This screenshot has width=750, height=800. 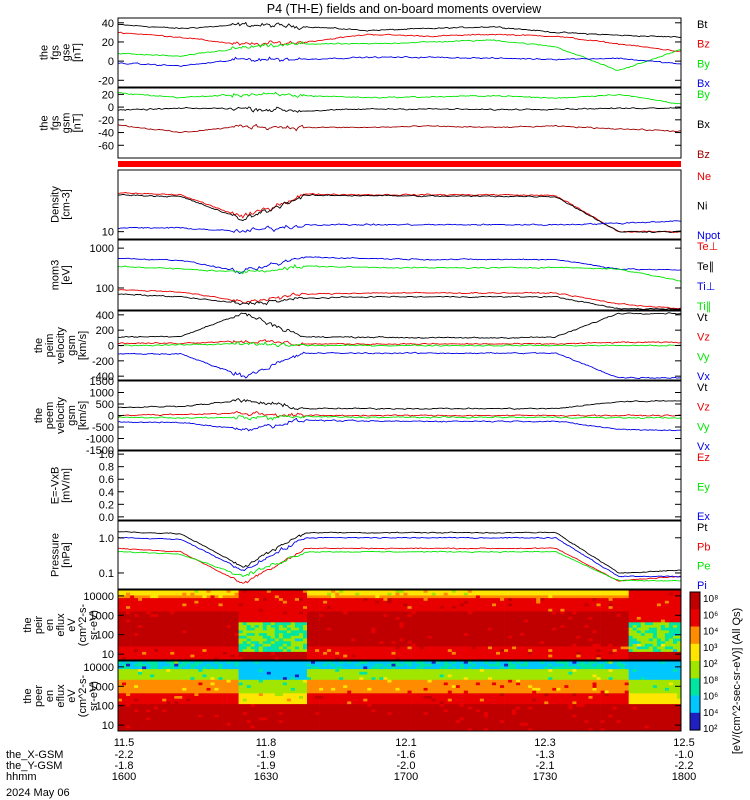 What do you see at coordinates (61, 123) in the screenshot?
I see `ylabel-fgs-gsm: the fgs gsm [nT]` at bounding box center [61, 123].